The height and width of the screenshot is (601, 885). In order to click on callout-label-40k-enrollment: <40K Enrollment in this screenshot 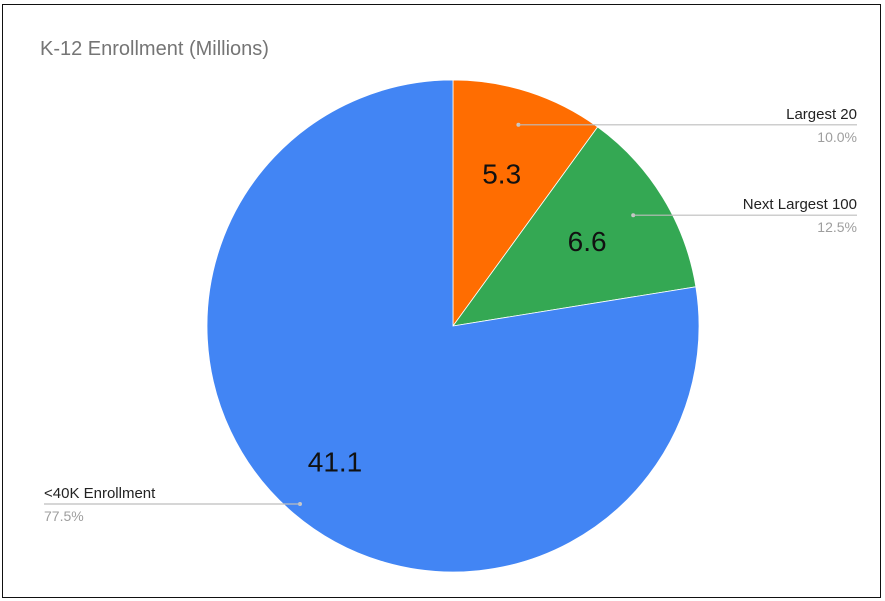, I will do `click(100, 493)`.